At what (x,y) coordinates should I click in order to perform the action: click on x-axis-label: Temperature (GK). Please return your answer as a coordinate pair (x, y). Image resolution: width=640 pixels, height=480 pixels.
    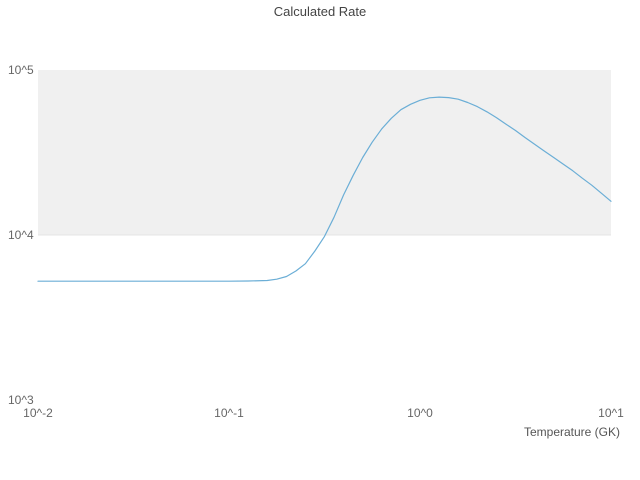
    Looking at the image, I should click on (571, 432).